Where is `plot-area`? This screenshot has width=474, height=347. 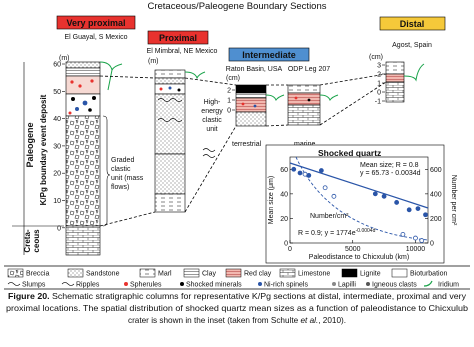 plot-area is located at coordinates (359, 200).